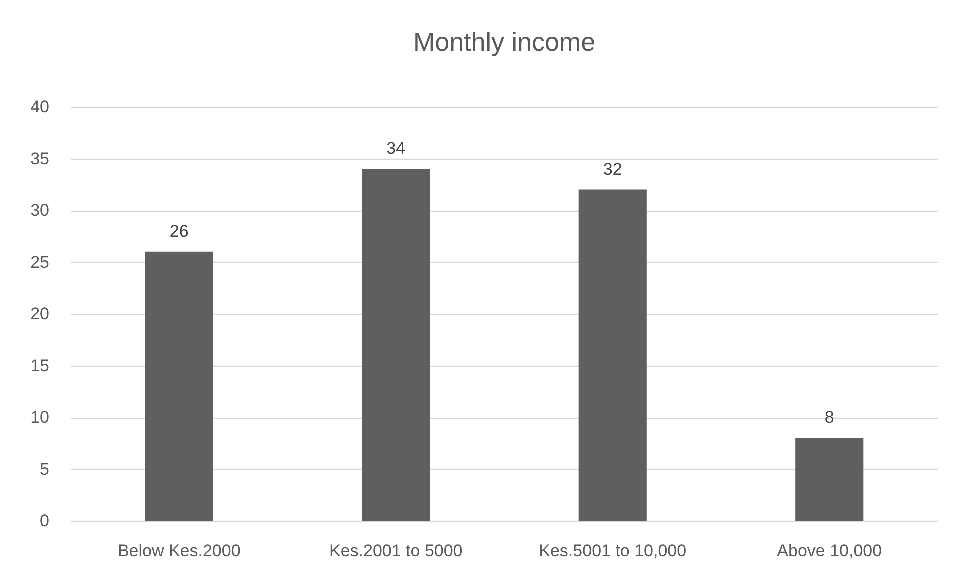  Describe the element at coordinates (179, 551) in the screenshot. I see `x-tick-label: Below Kes.2000` at that location.